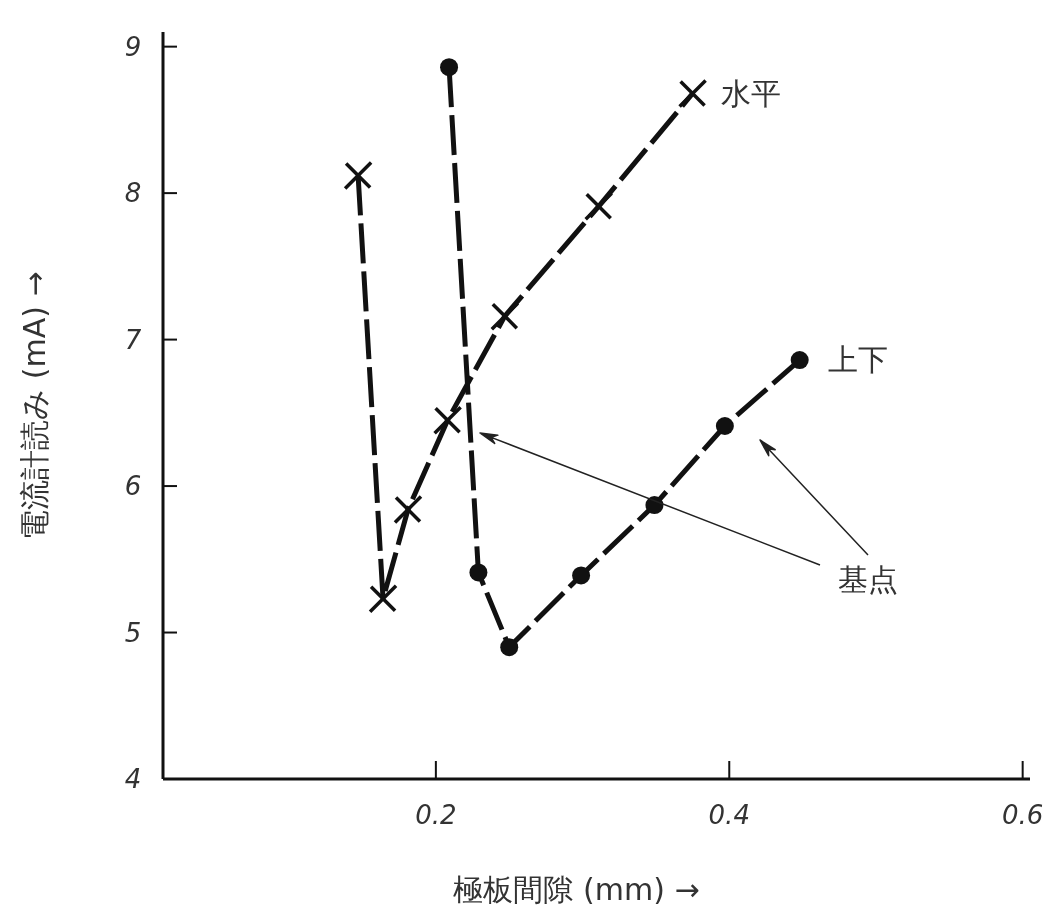 The height and width of the screenshot is (919, 1063). What do you see at coordinates (133, 46) in the screenshot?
I see `y-tick-label: 9` at bounding box center [133, 46].